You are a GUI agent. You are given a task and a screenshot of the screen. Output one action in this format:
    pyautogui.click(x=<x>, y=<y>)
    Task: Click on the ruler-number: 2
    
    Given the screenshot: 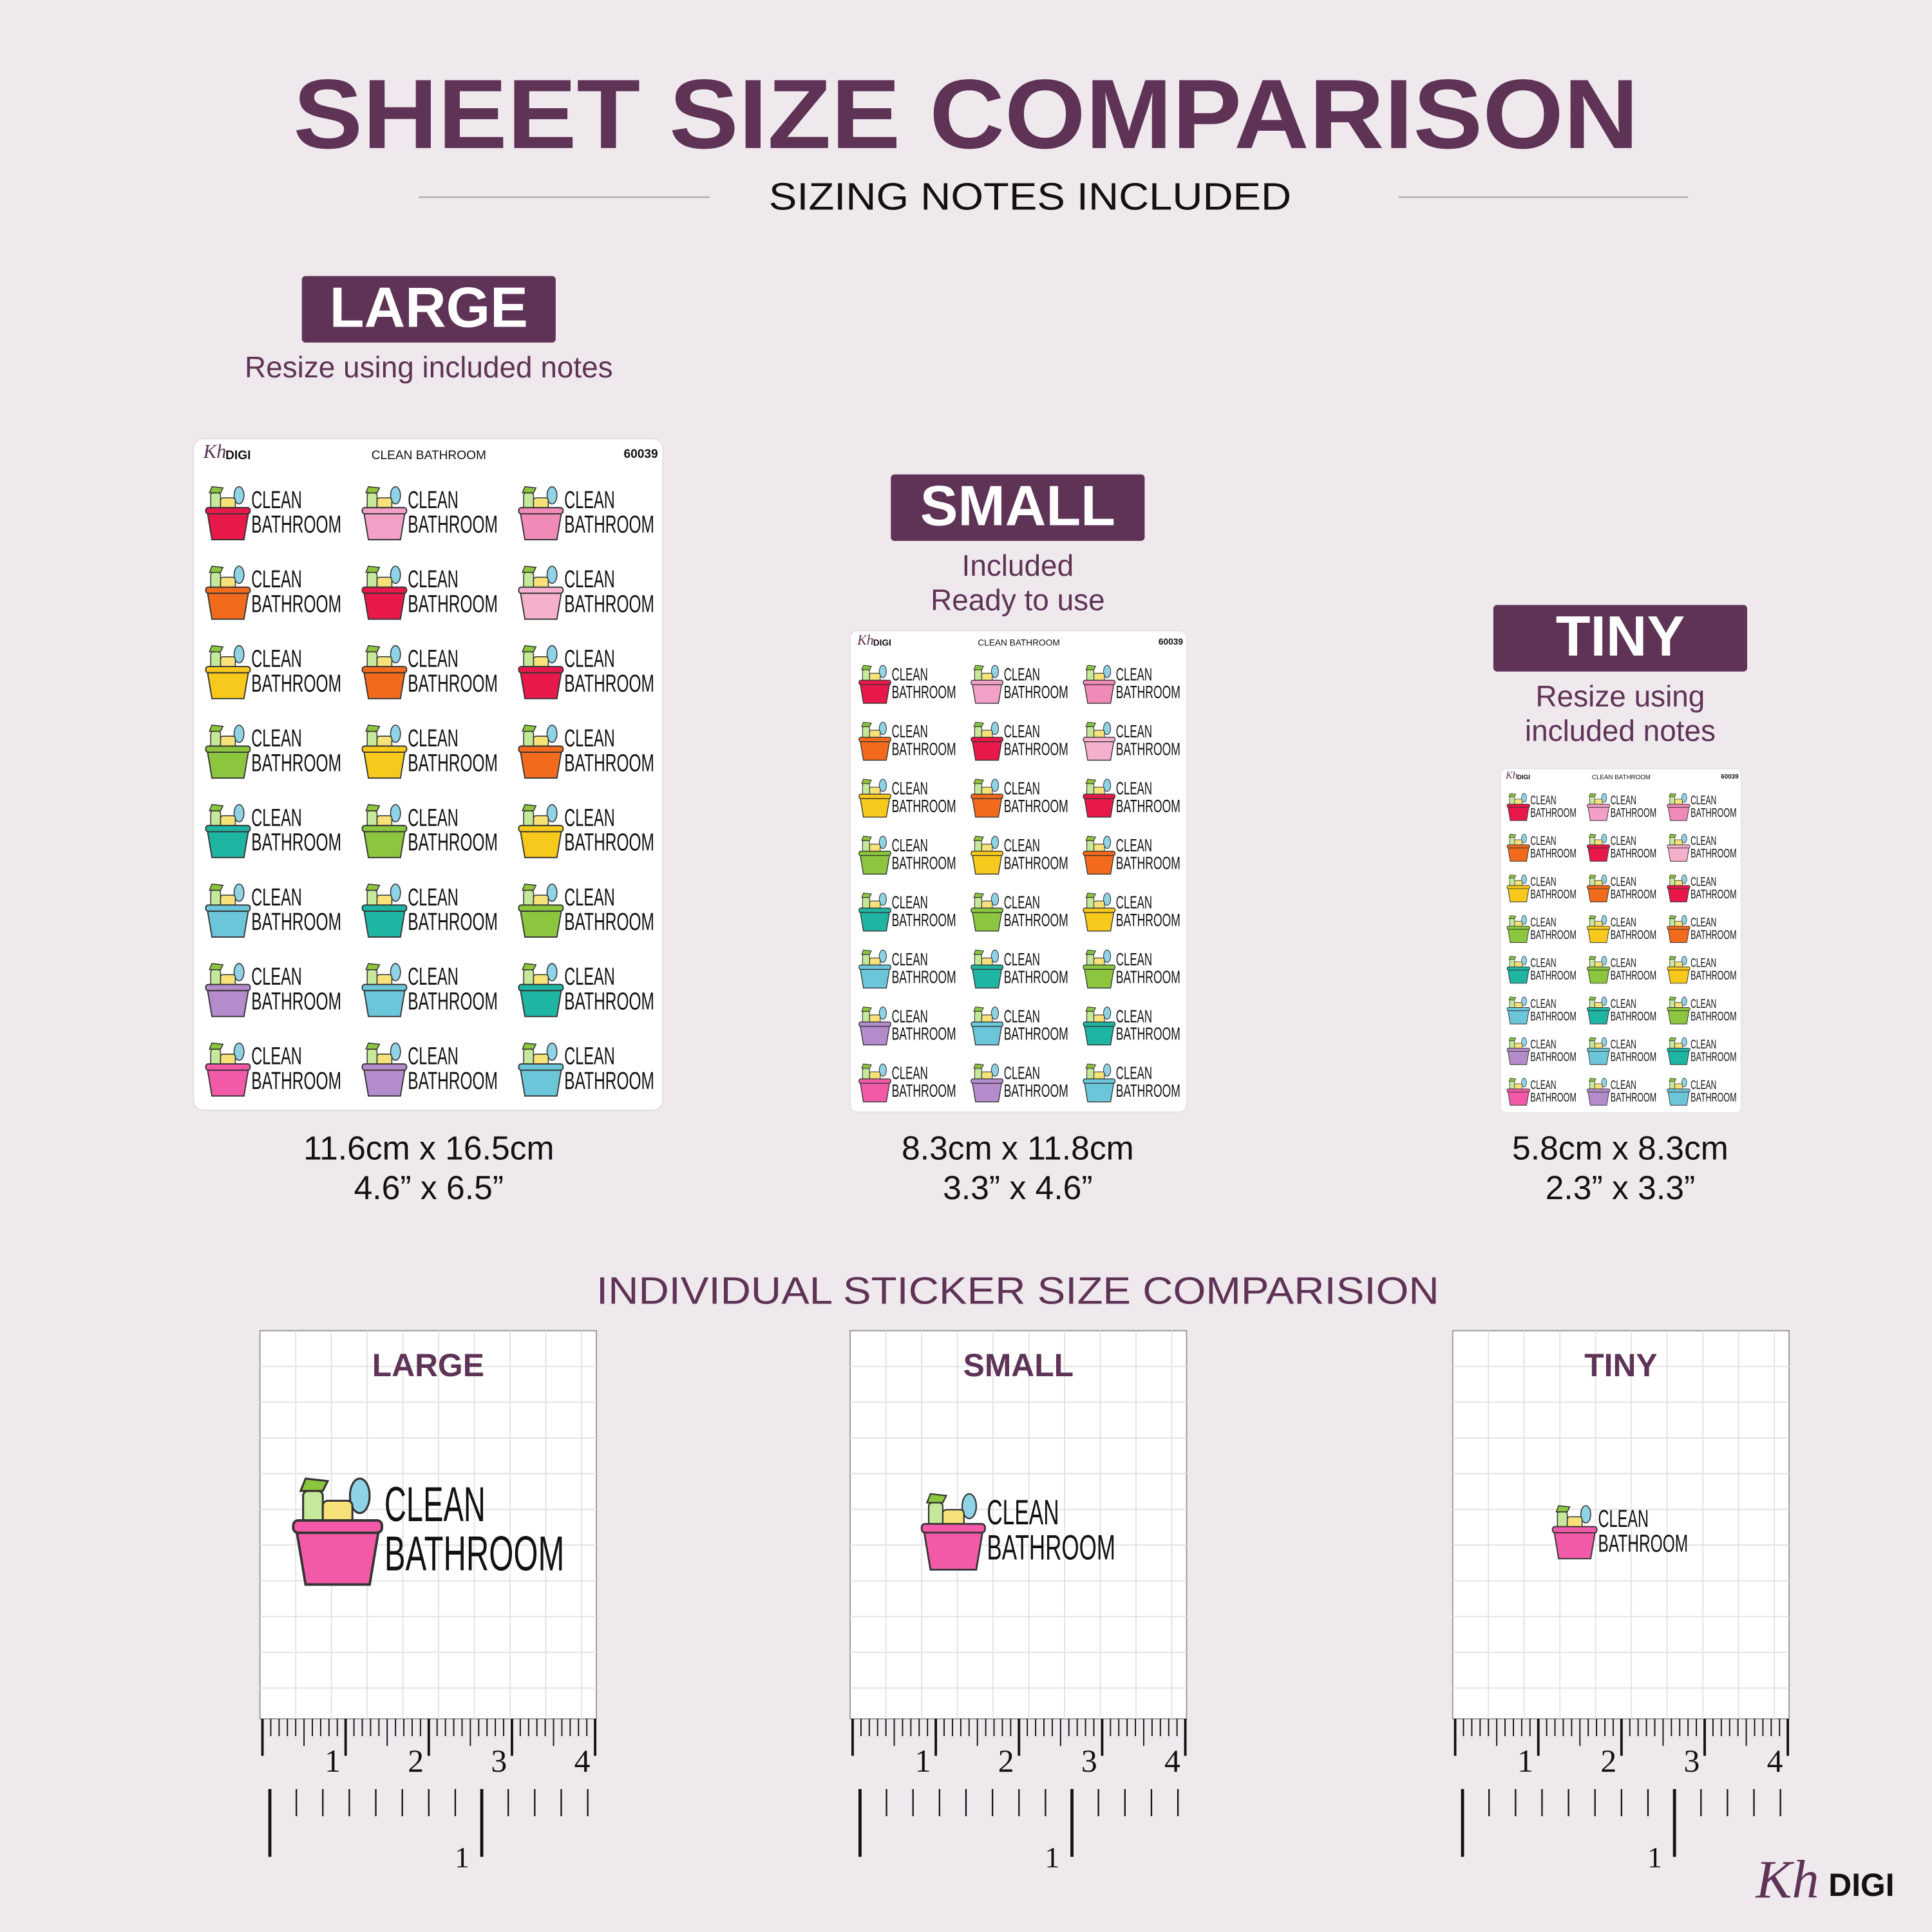 What is the action you would take?
    pyautogui.click(x=1006, y=1761)
    